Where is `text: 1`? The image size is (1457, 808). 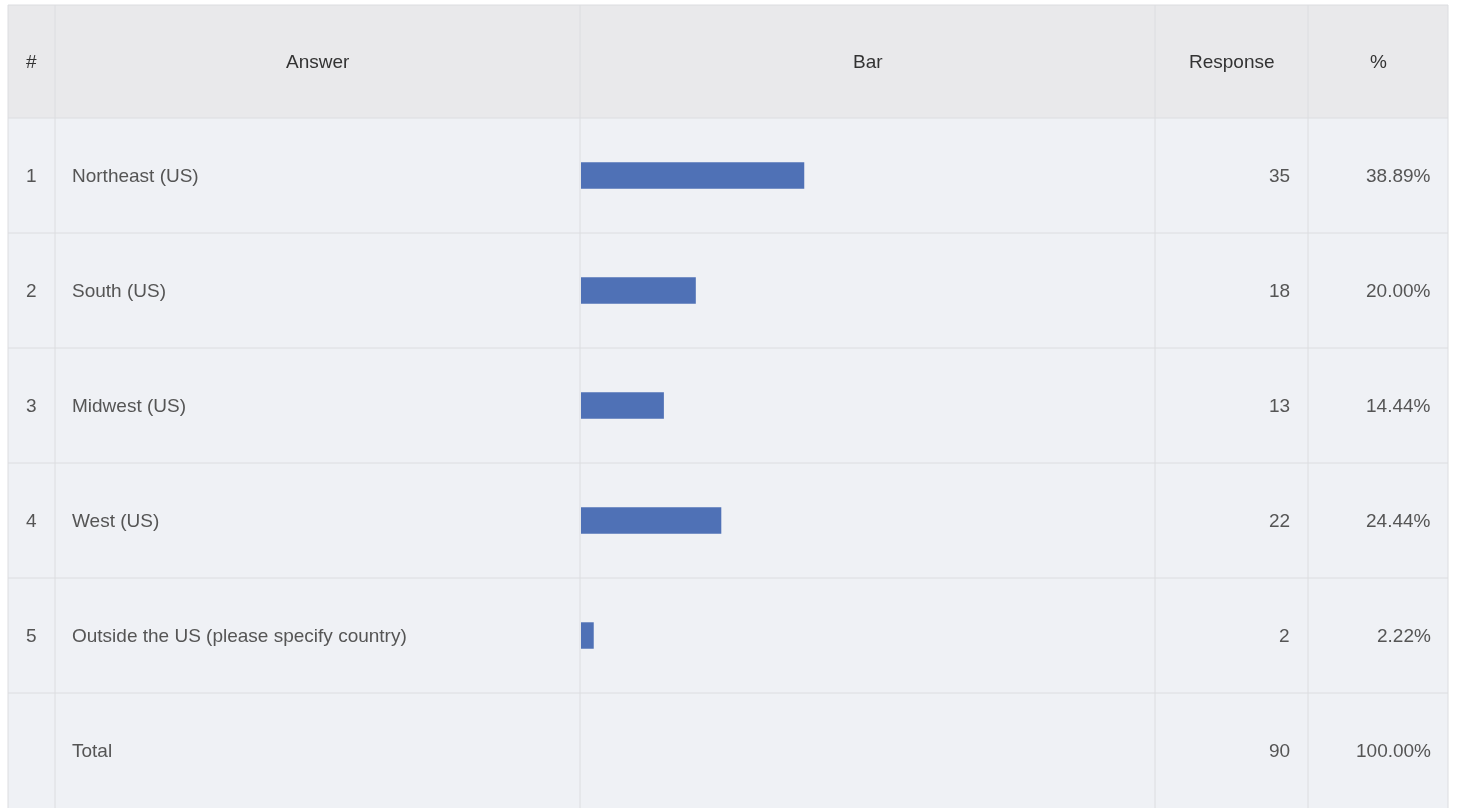 text: 1 is located at coordinates (31, 175).